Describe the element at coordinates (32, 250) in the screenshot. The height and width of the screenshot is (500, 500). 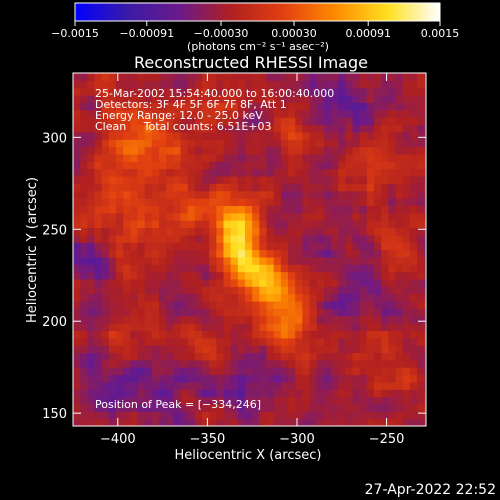
I see `y-axis-label: Heliocentric Y (arcsec)` at that location.